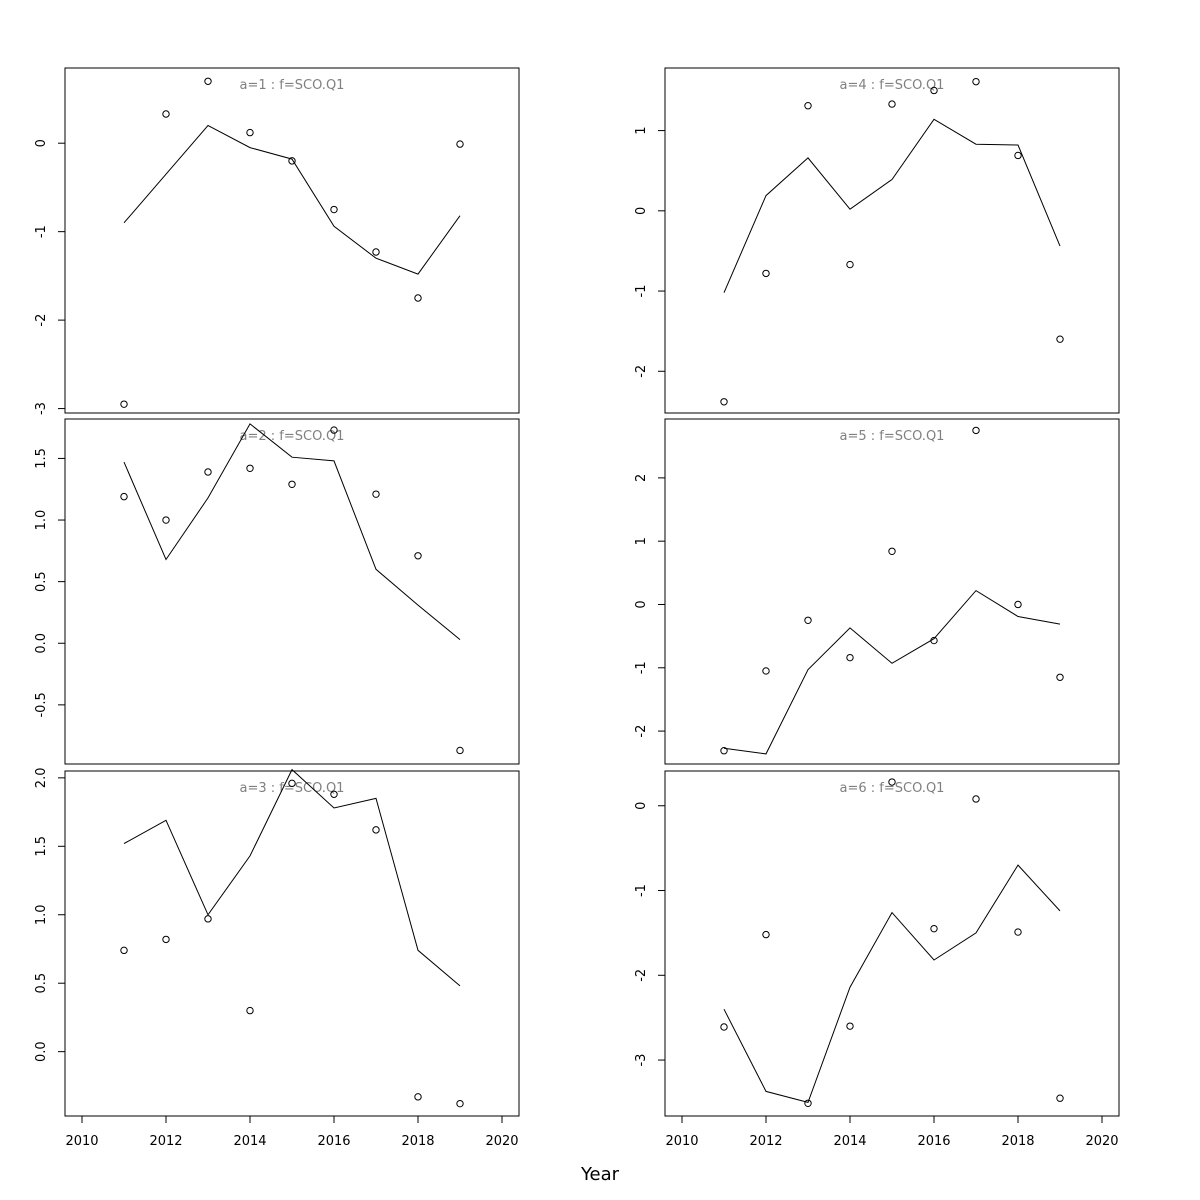  Describe the element at coordinates (641, 478) in the screenshot. I see `y-tick-label: 2` at that location.